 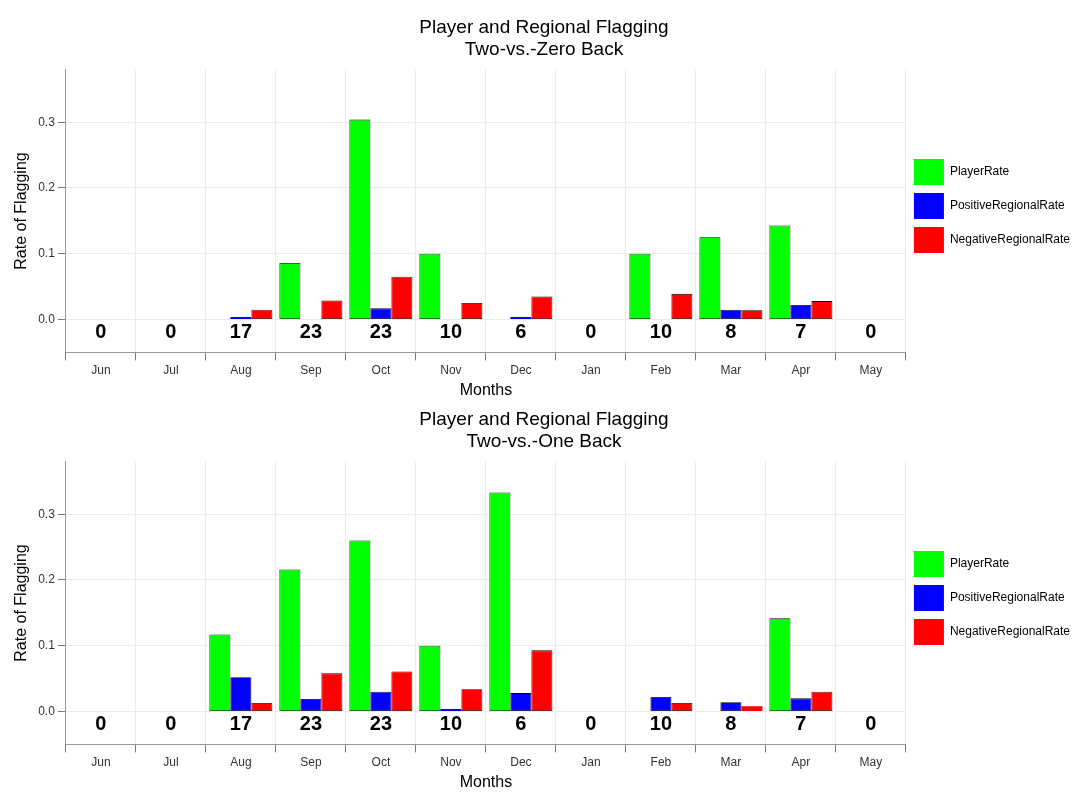 What do you see at coordinates (544, 441) in the screenshot?
I see `chart-subtitle: Two-vs.-One Back` at bounding box center [544, 441].